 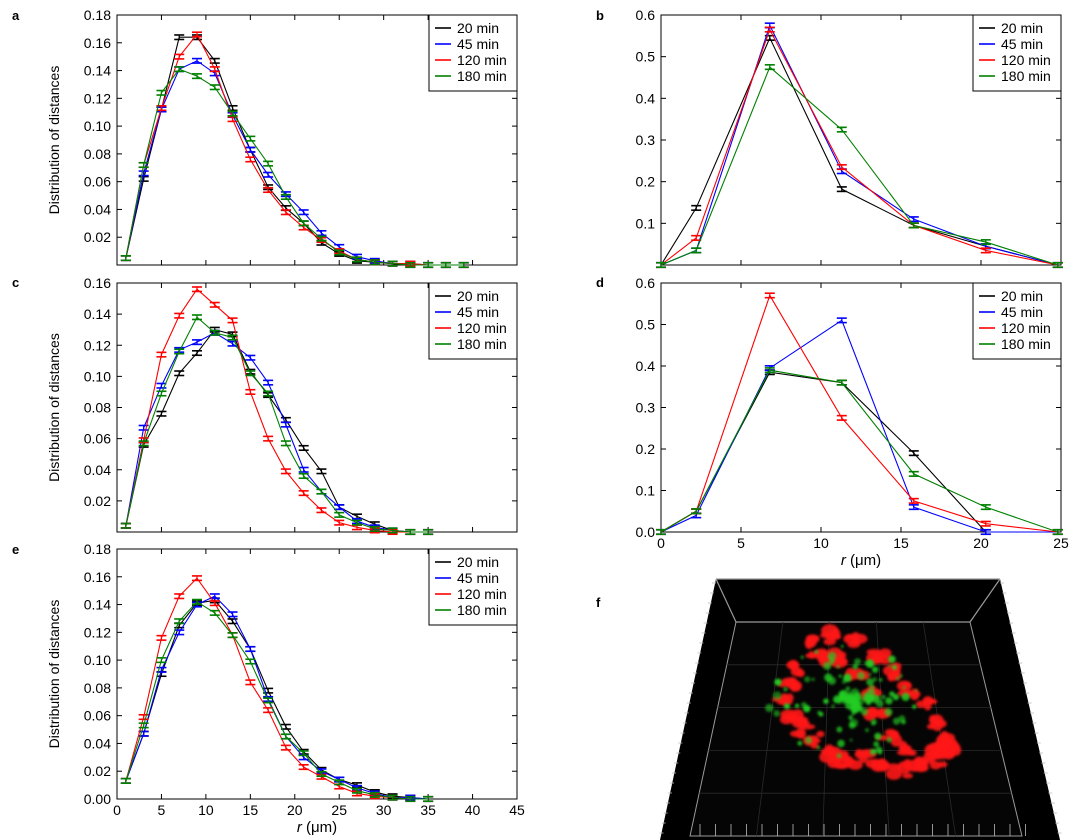 What do you see at coordinates (646, 140) in the screenshot?
I see `y-tick-label: 0.3` at bounding box center [646, 140].